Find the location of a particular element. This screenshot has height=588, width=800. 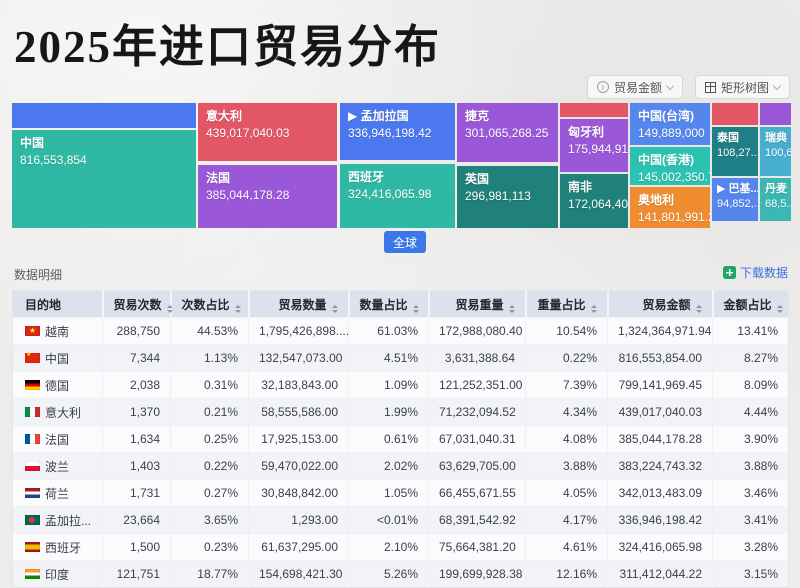

destination-cell: 德国 is located at coordinates (57, 385).